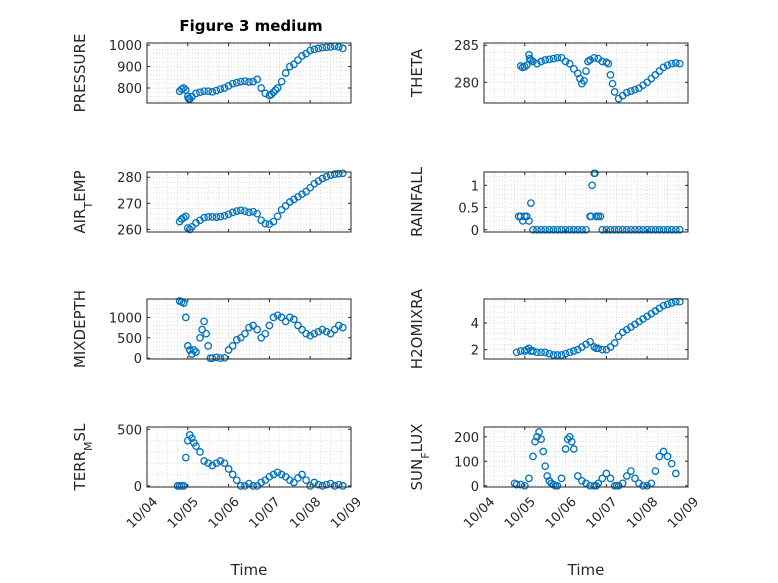 The image size is (778, 583). What do you see at coordinates (129, 178) in the screenshot?
I see `y-tick-label: 280` at bounding box center [129, 178].